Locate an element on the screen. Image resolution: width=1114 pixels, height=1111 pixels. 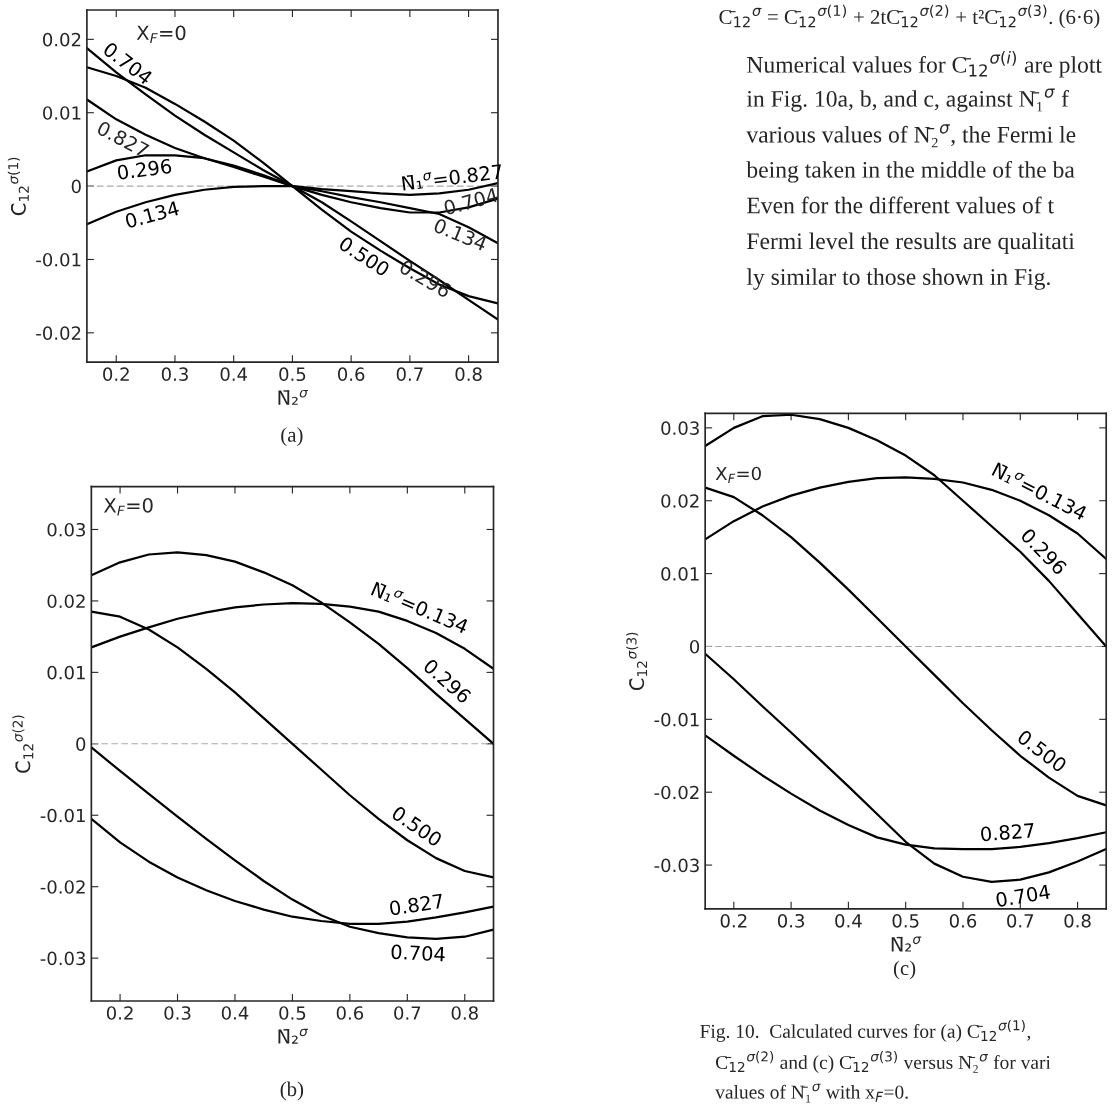
text: values of N̄₁$^{σ}$ with x$_{F}$=0. is located at coordinates (811, 1093).